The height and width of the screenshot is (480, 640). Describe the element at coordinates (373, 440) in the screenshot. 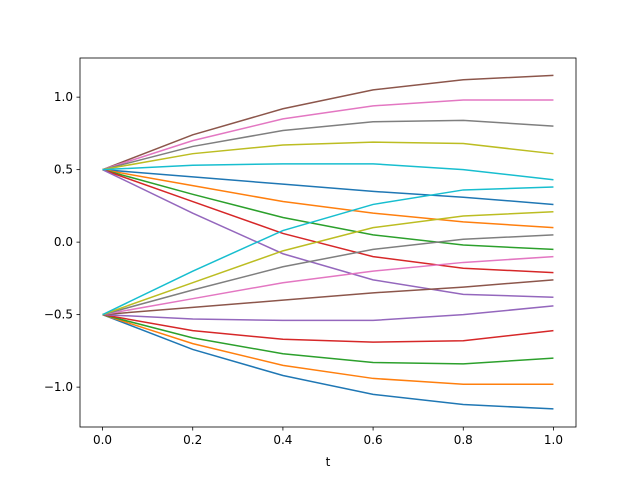

I see `x-tick-label: 0.6` at that location.